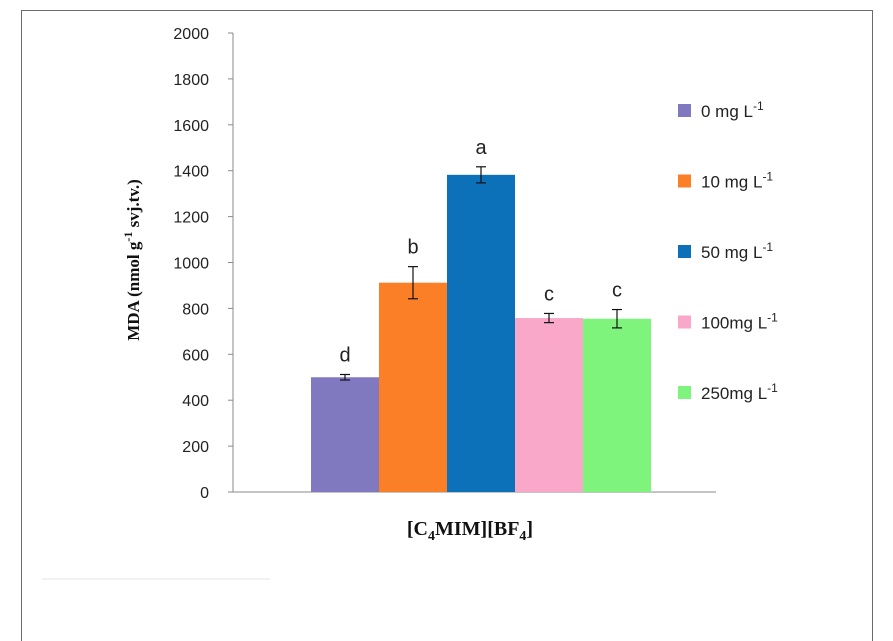 The width and height of the screenshot is (893, 641). What do you see at coordinates (739, 322) in the screenshot?
I see `legend-label: 100mg L-1` at bounding box center [739, 322].